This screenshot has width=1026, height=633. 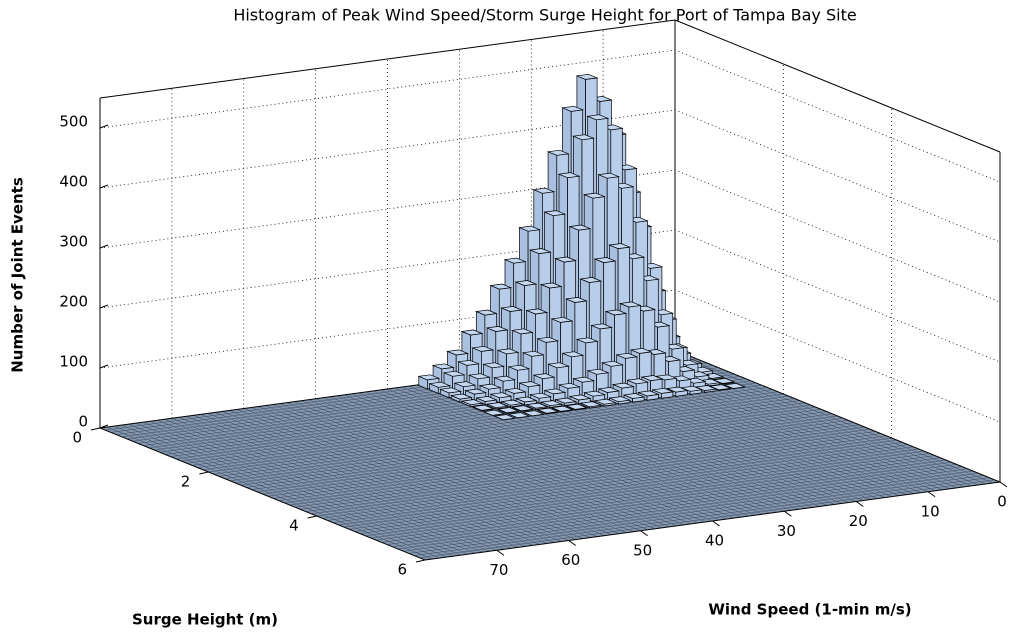 I want to click on x-tick-label: 10, so click(x=930, y=511).